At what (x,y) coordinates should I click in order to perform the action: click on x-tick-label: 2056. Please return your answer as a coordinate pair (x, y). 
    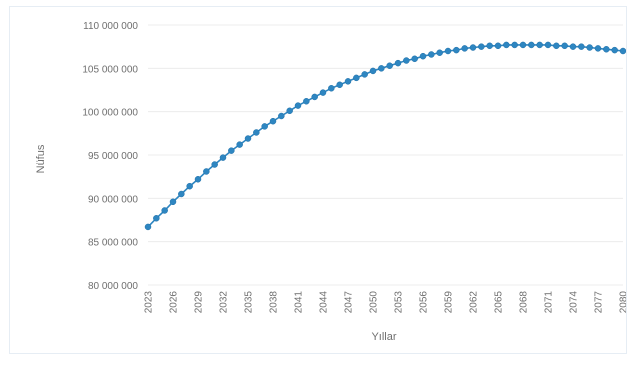
    Looking at the image, I should click on (424, 302).